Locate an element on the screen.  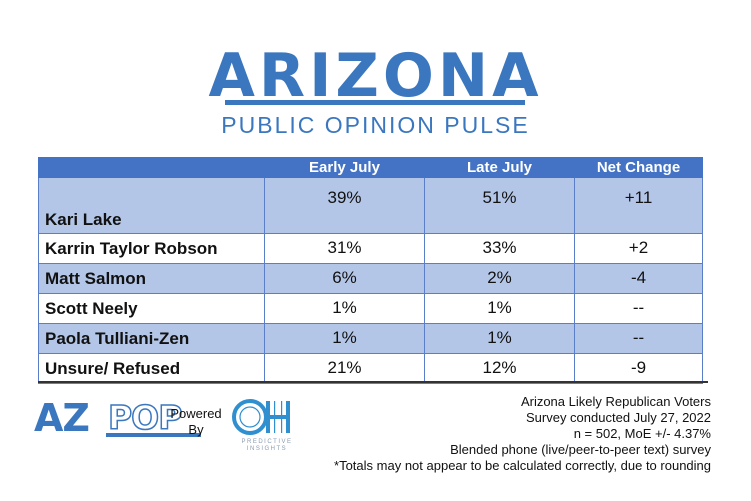
brand-title: ARIZONA is located at coordinates (375, 76).